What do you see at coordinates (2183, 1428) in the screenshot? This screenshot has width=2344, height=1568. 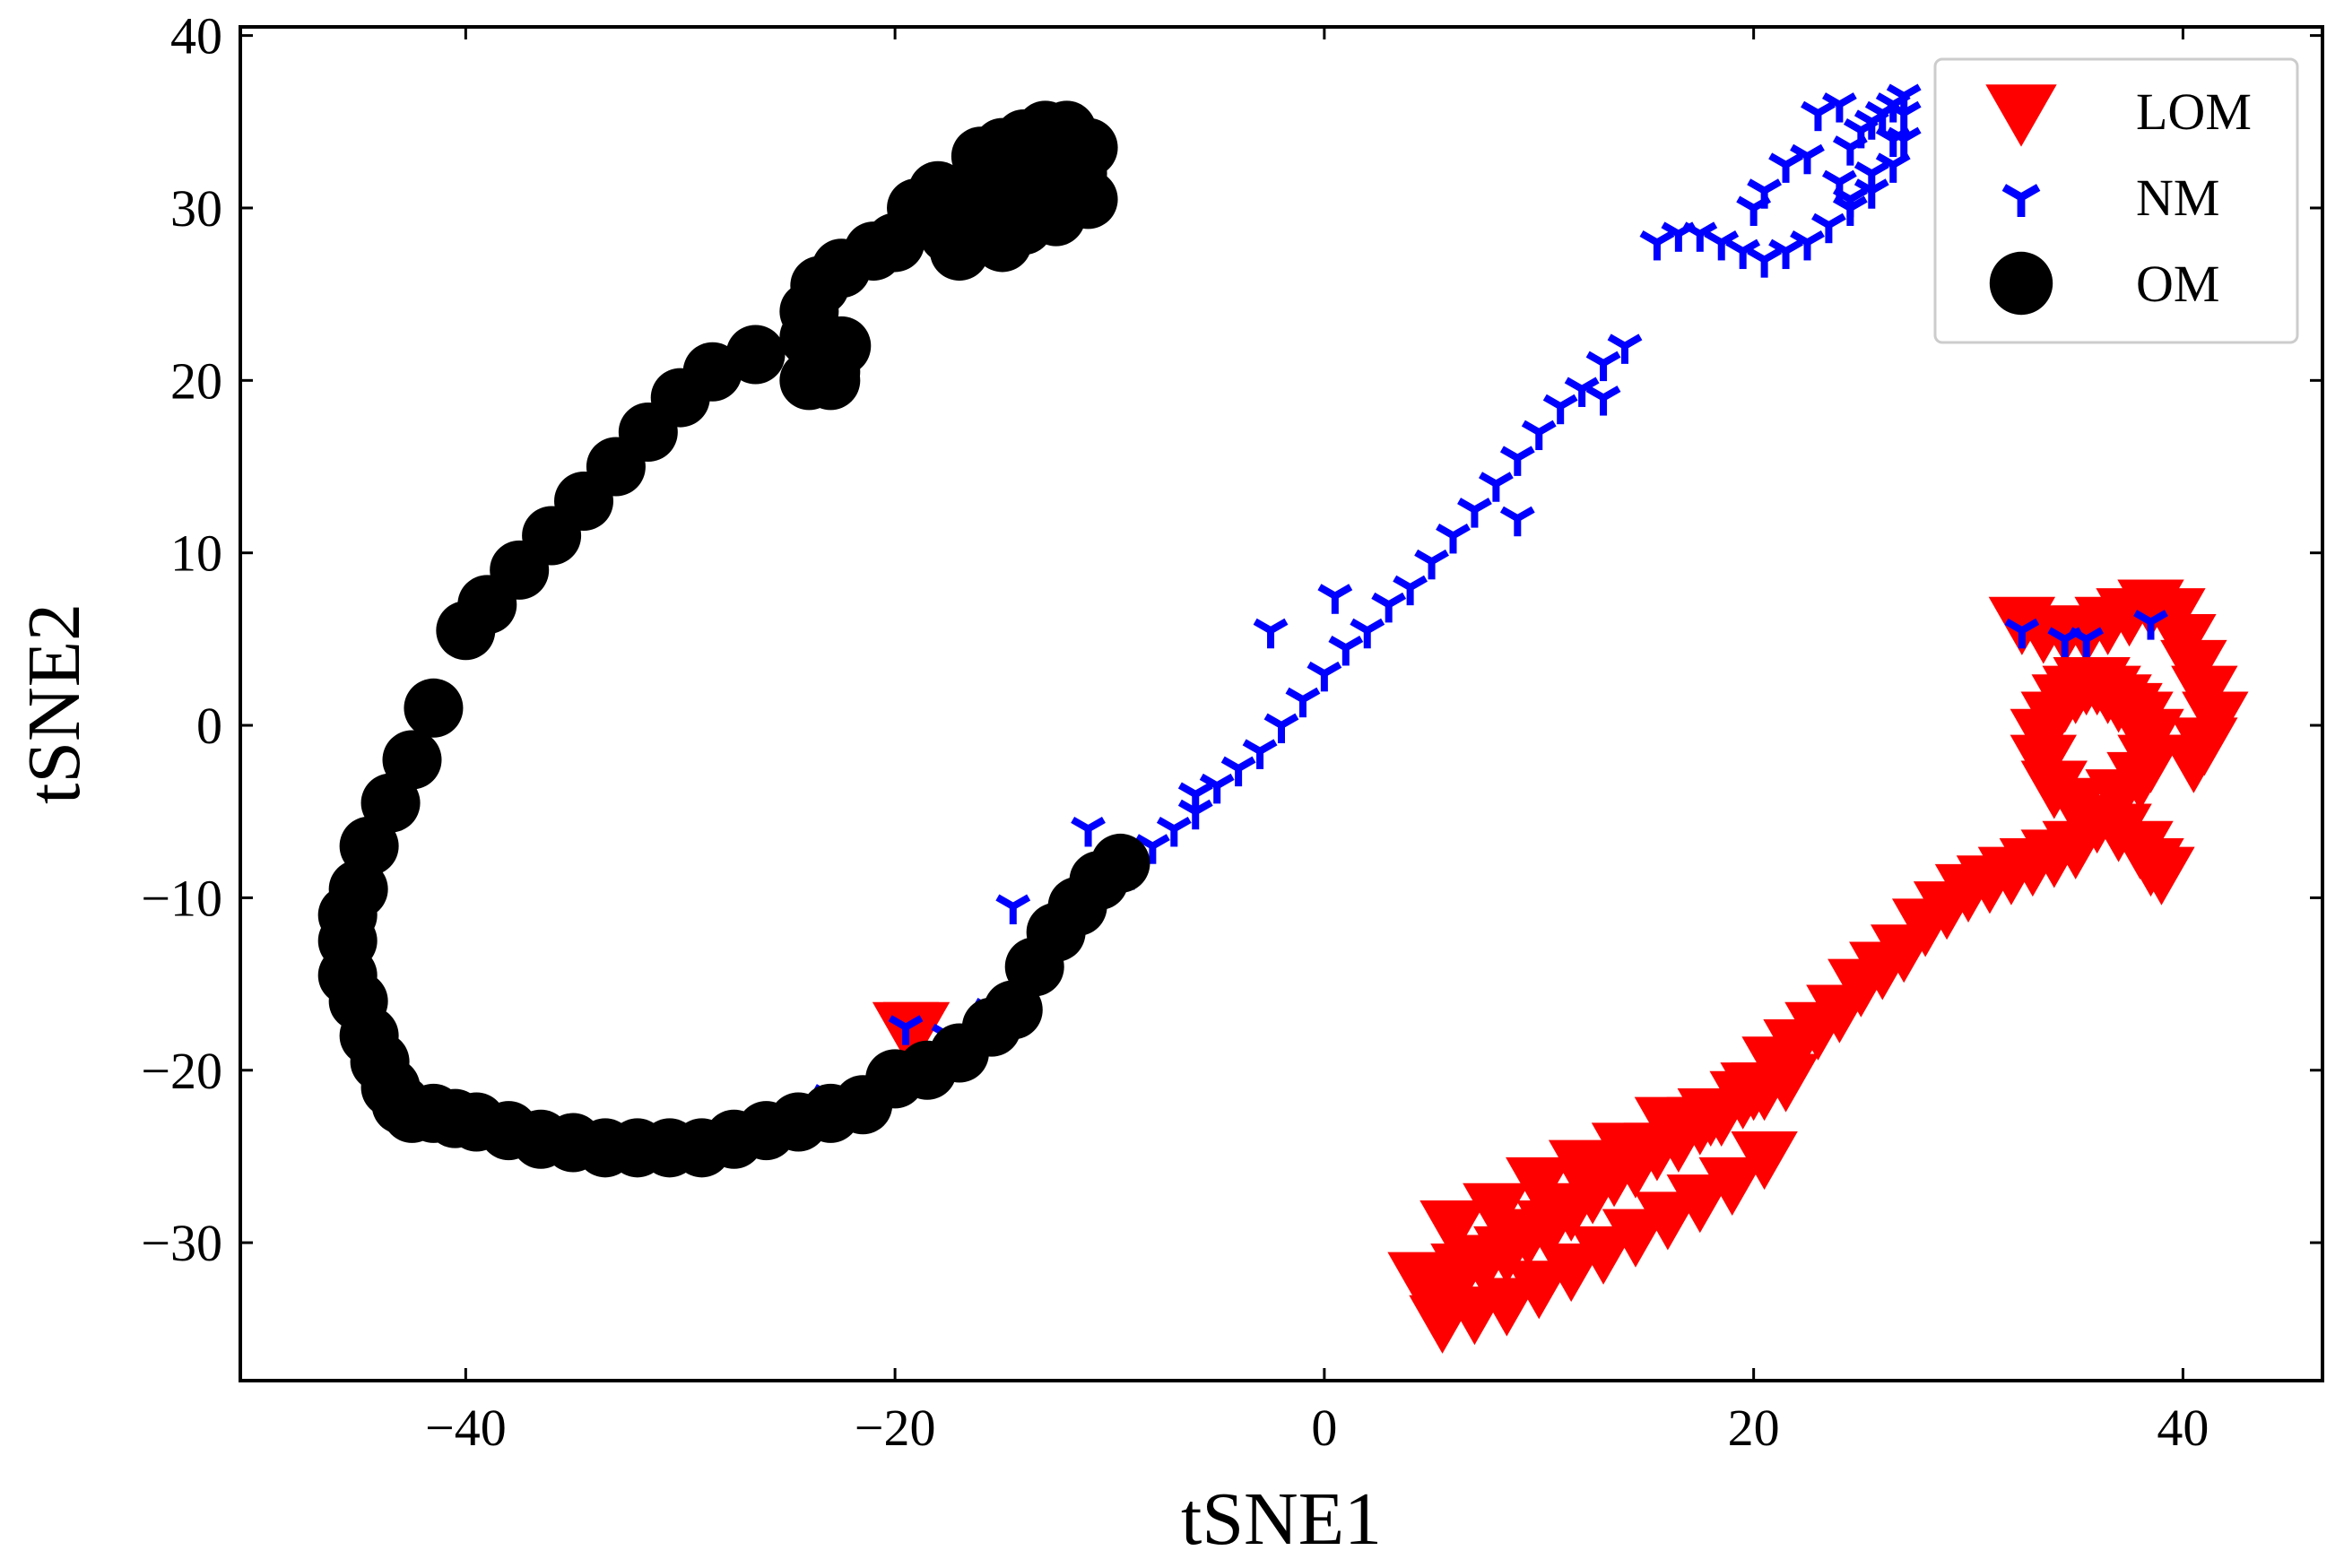 I see `x-tick-label: 40` at bounding box center [2183, 1428].